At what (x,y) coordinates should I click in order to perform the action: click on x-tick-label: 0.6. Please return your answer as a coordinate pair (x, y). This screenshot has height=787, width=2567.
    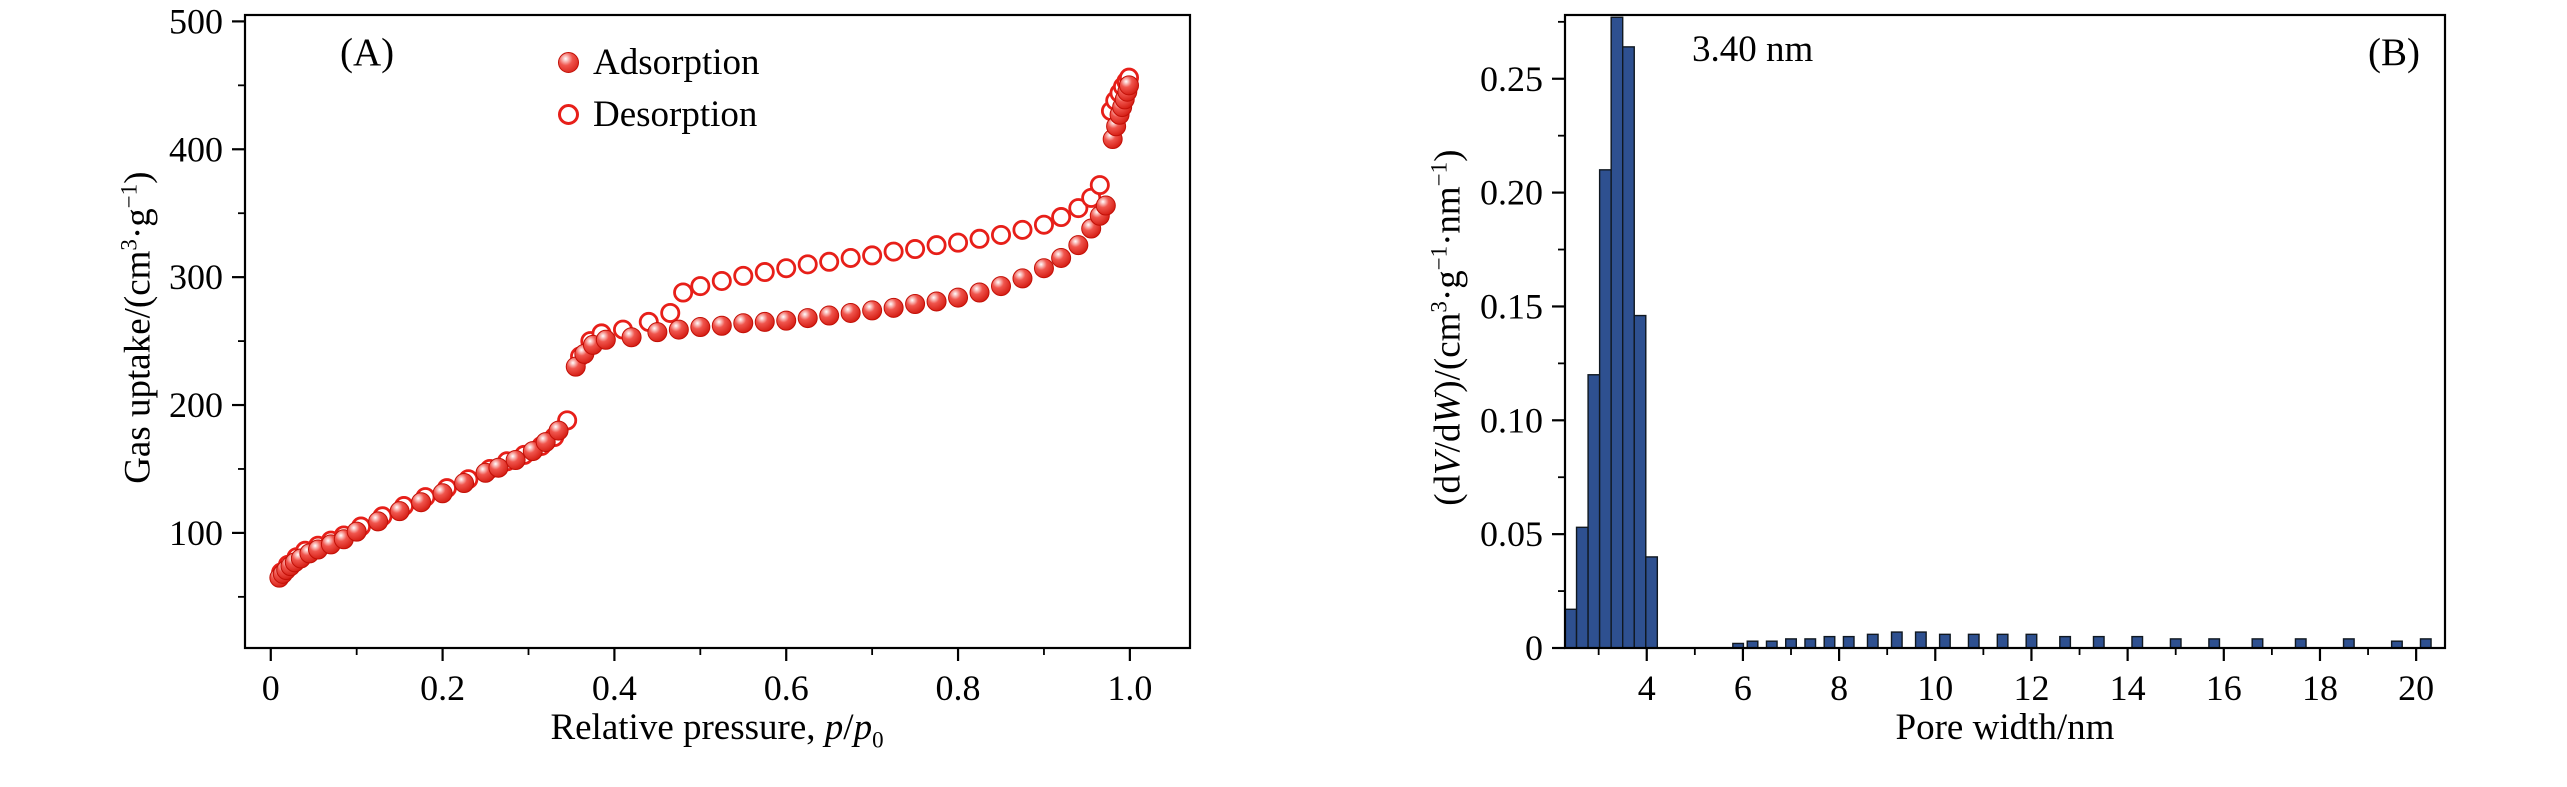
    Looking at the image, I should click on (786, 688).